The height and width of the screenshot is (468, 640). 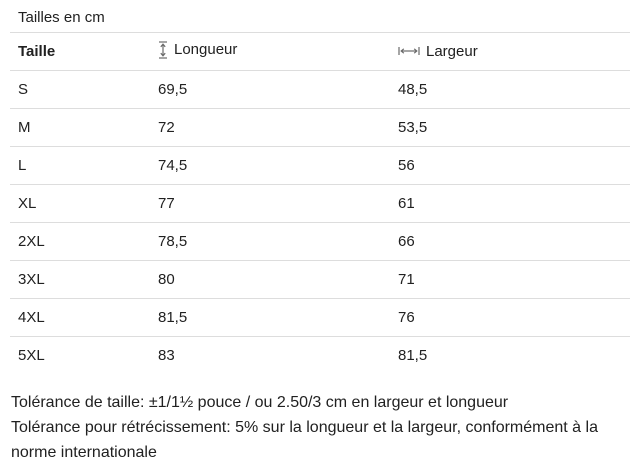 I want to click on table-row: S 69,5 48,5, so click(x=320, y=90).